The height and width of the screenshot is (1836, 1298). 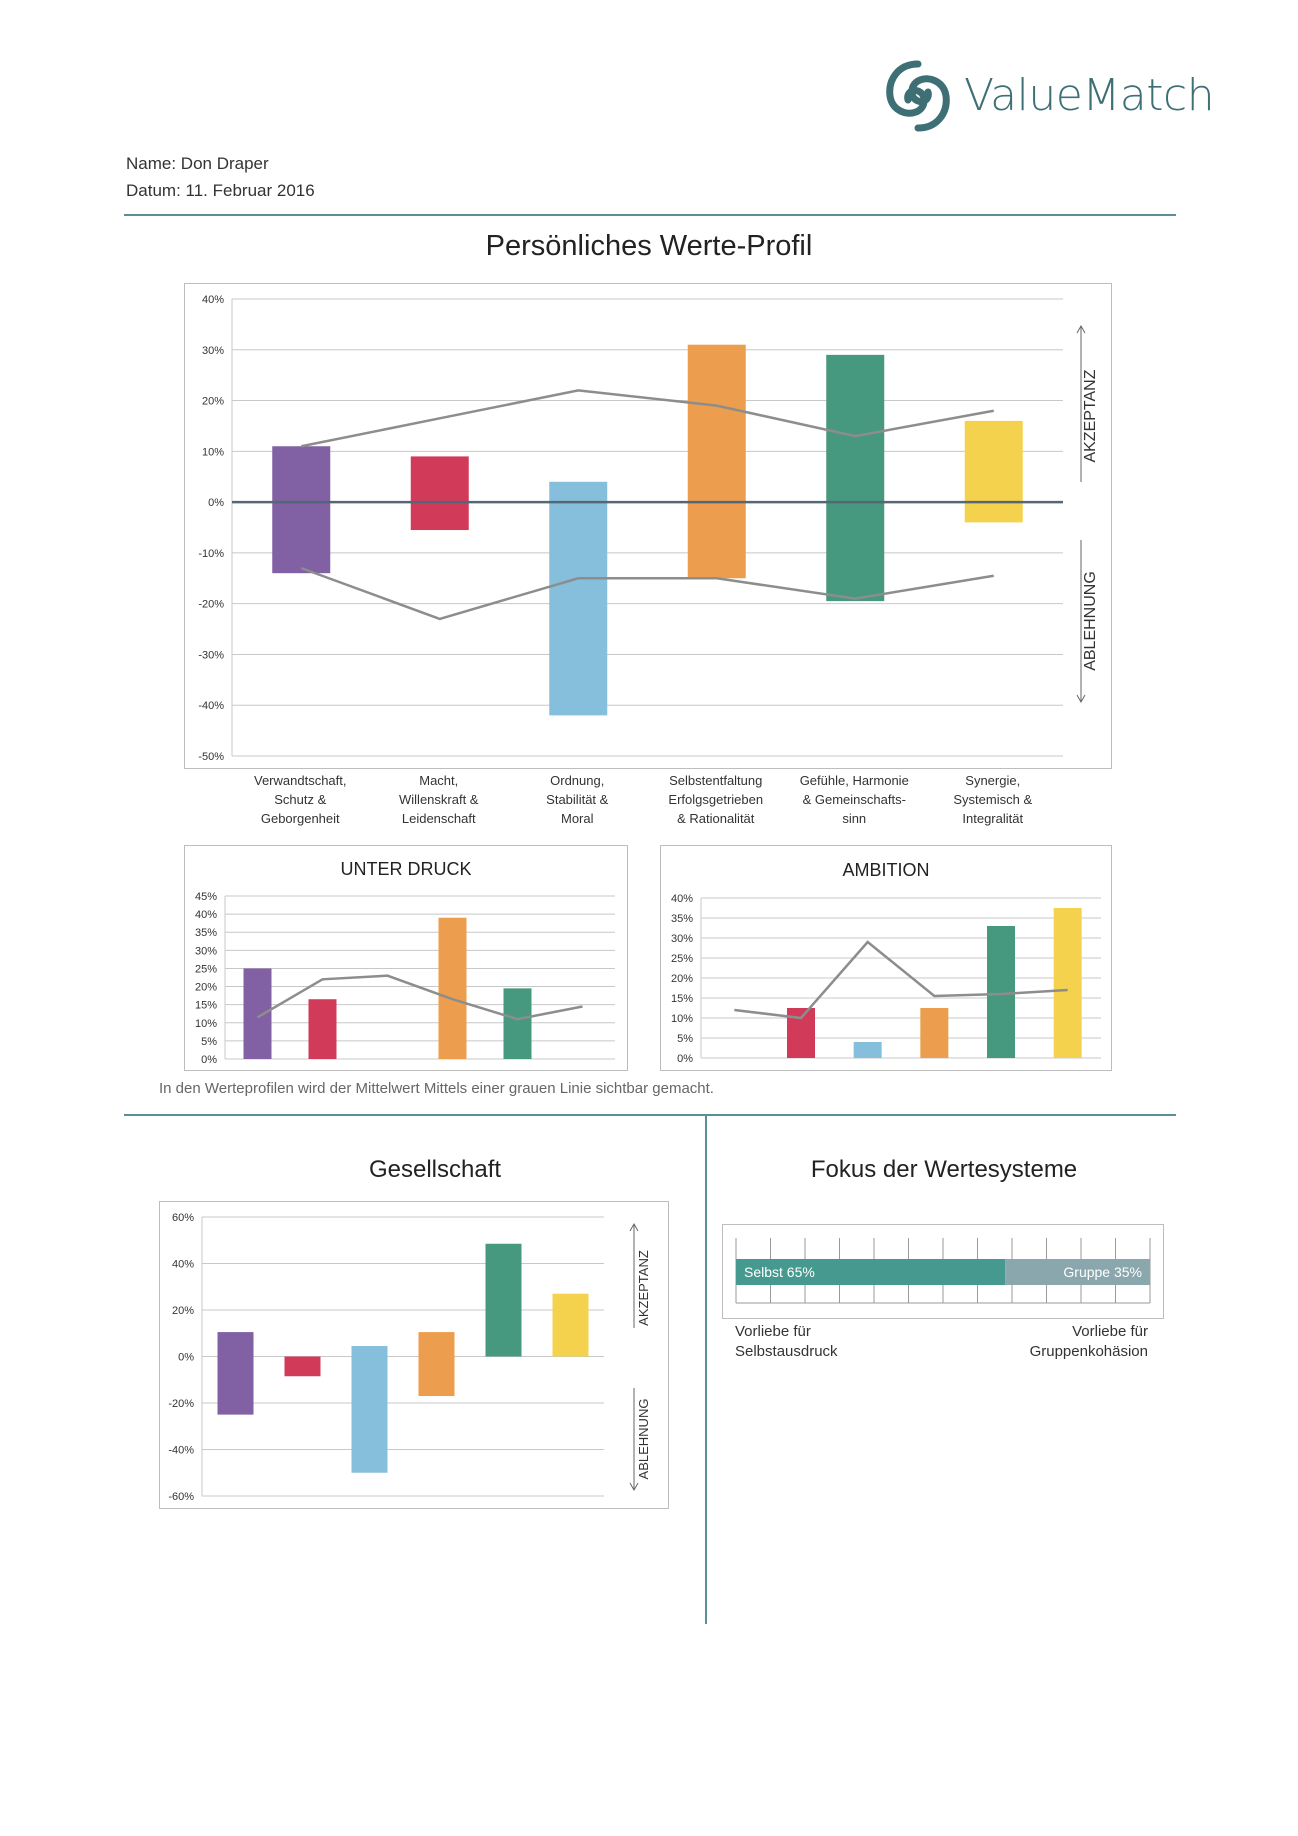 What do you see at coordinates (993, 799) in the screenshot?
I see `category-label: Synergie, Systemisch & Integralität` at bounding box center [993, 799].